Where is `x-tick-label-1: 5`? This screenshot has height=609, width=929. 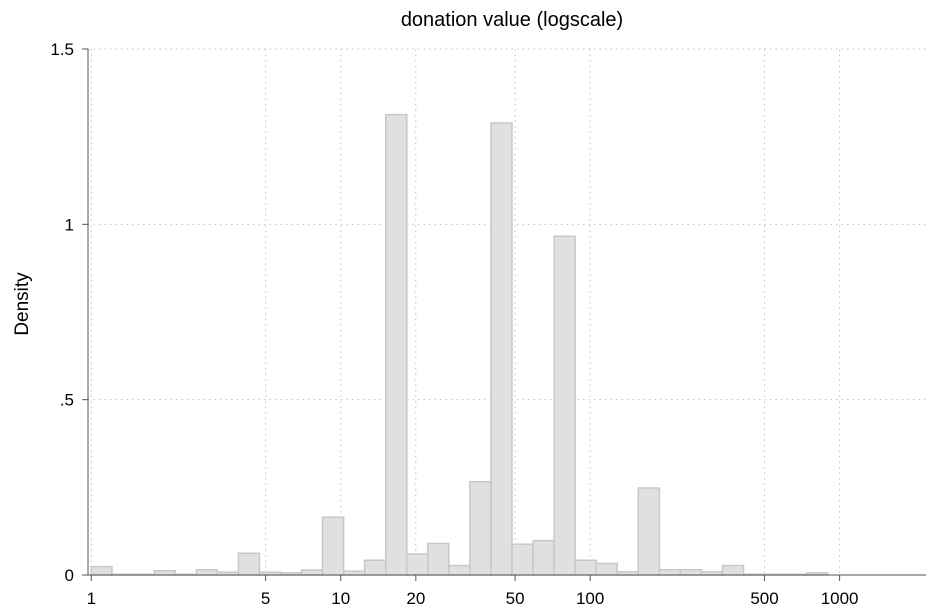 x-tick-label-1: 5 is located at coordinates (265, 598).